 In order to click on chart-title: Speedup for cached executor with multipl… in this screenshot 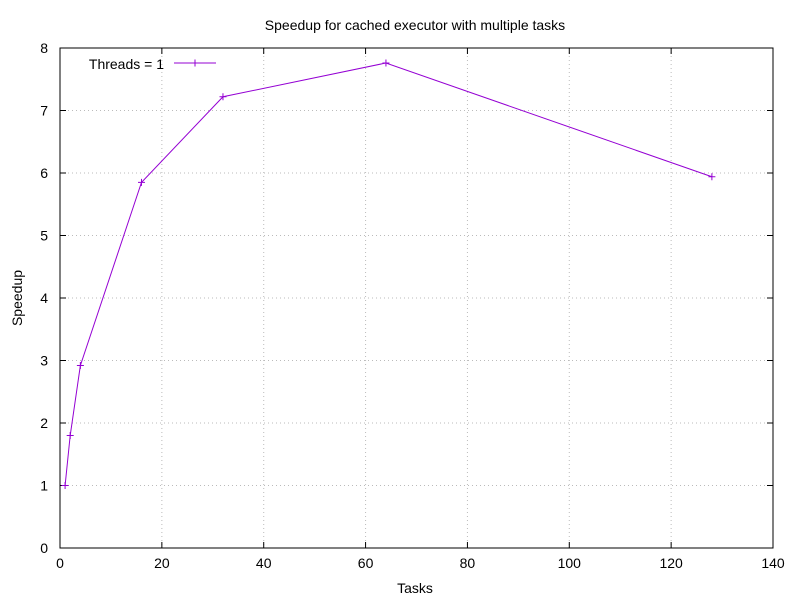, I will do `click(415, 25)`.